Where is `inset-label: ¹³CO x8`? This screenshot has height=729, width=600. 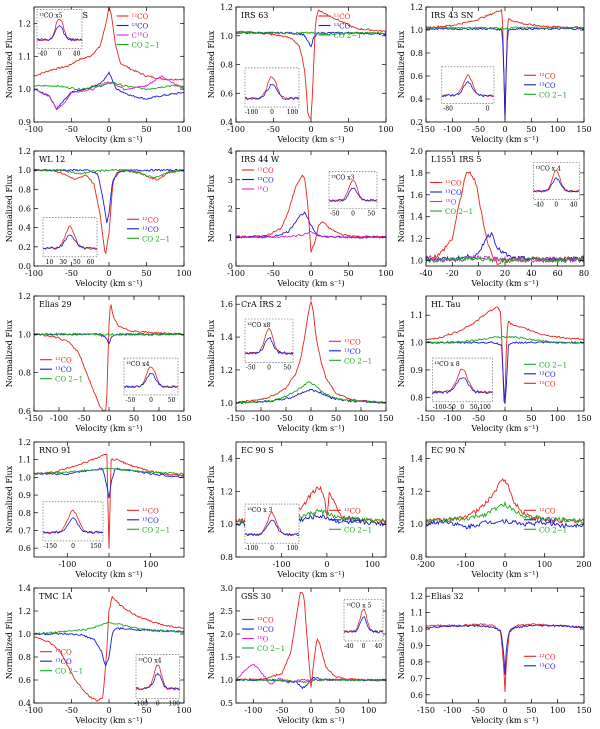
inset-label: ¹³CO x8 is located at coordinates (259, 325).